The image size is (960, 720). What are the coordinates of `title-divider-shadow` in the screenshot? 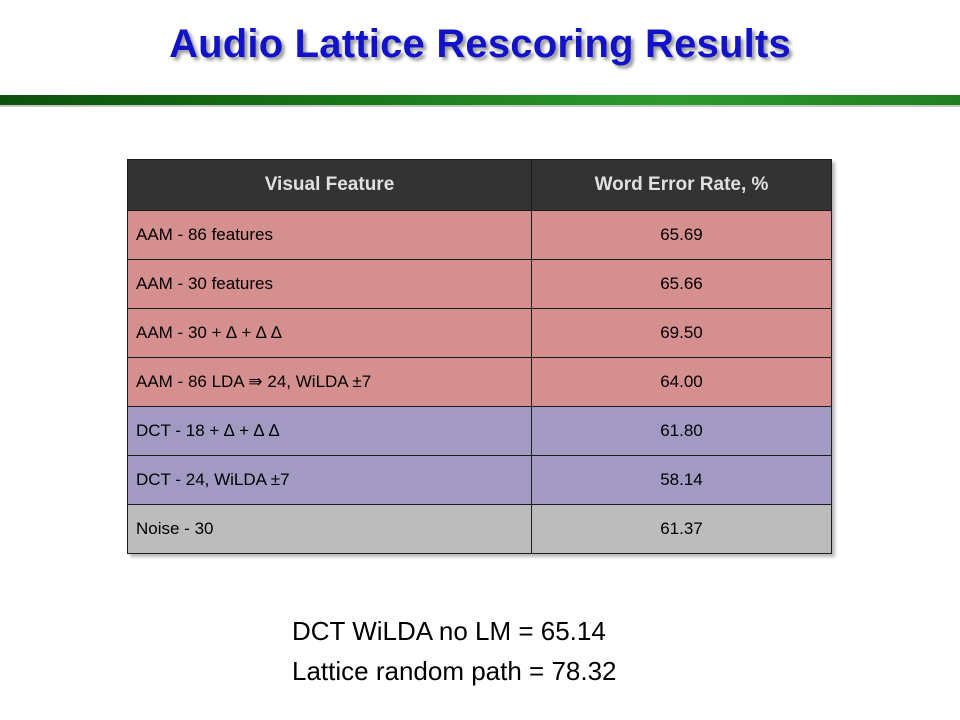 It's located at (480, 106).